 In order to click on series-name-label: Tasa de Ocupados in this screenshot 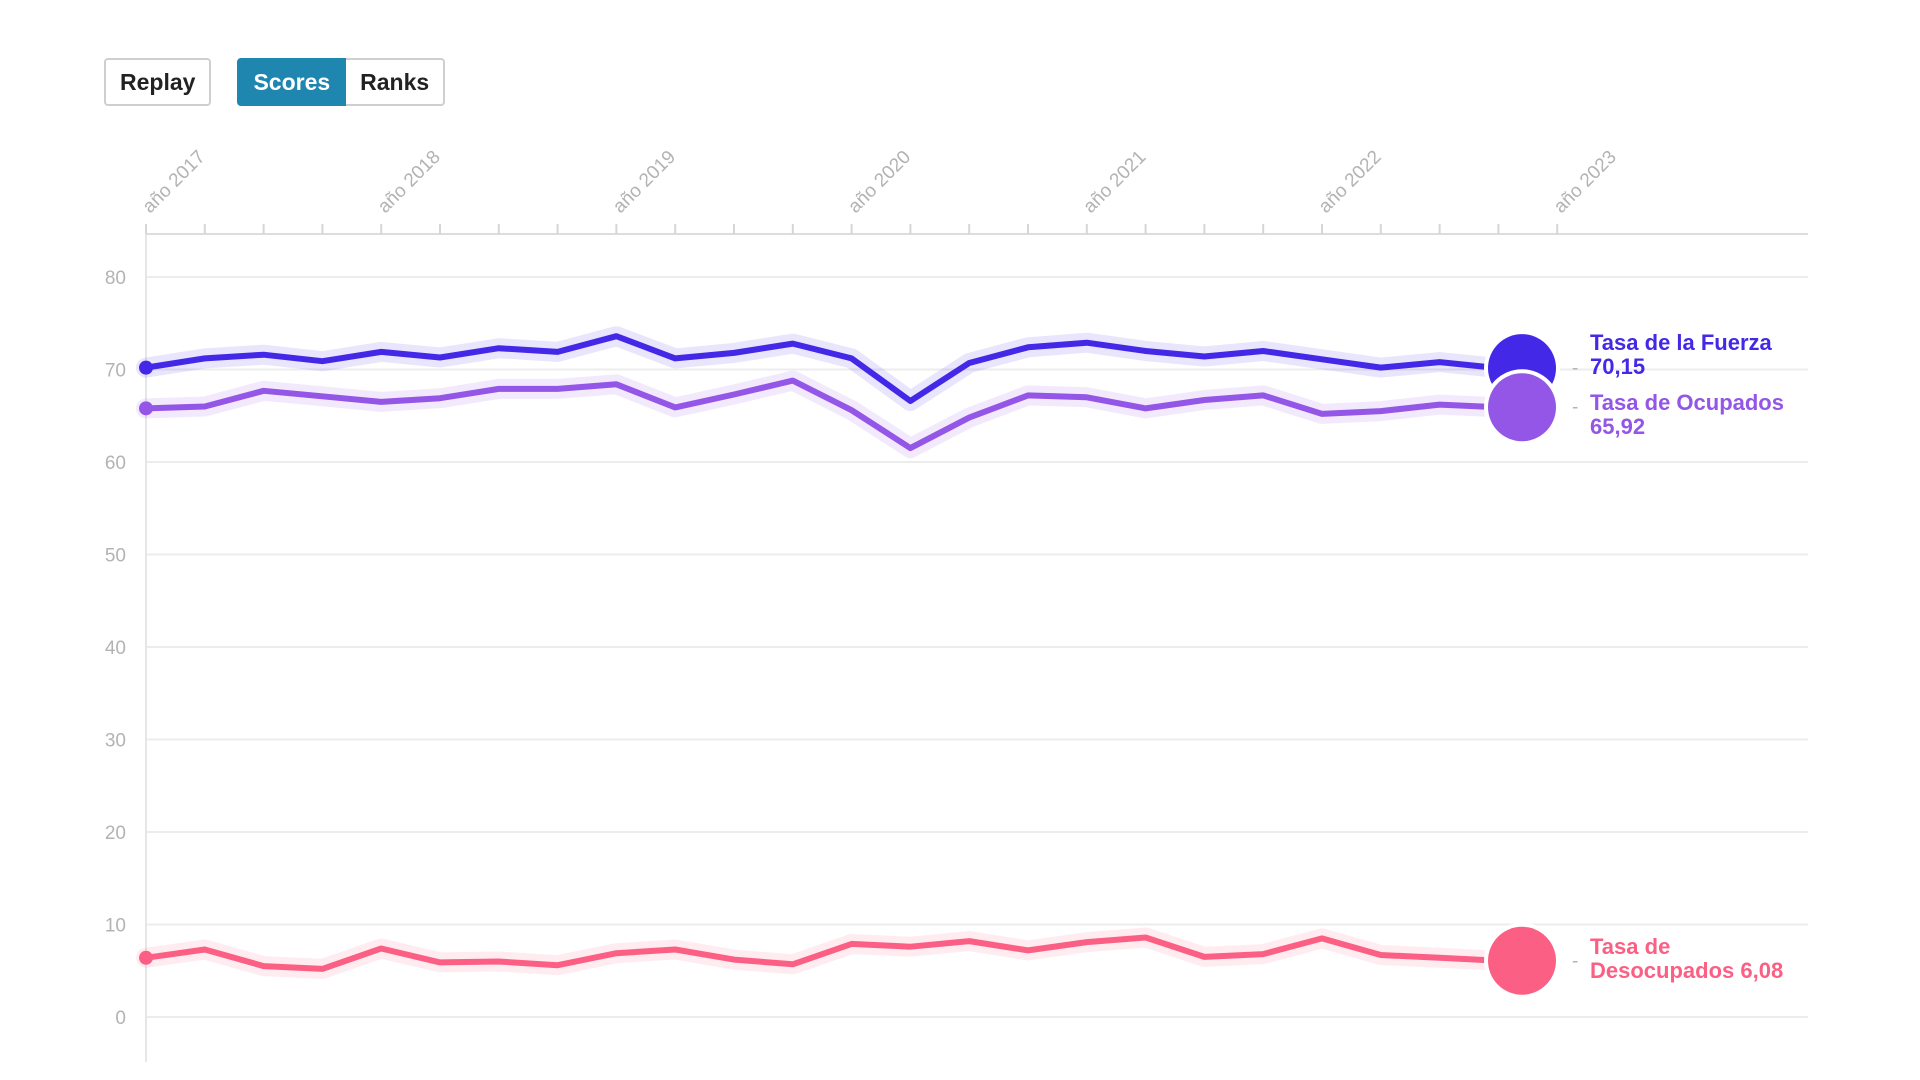, I will do `click(1687, 402)`.